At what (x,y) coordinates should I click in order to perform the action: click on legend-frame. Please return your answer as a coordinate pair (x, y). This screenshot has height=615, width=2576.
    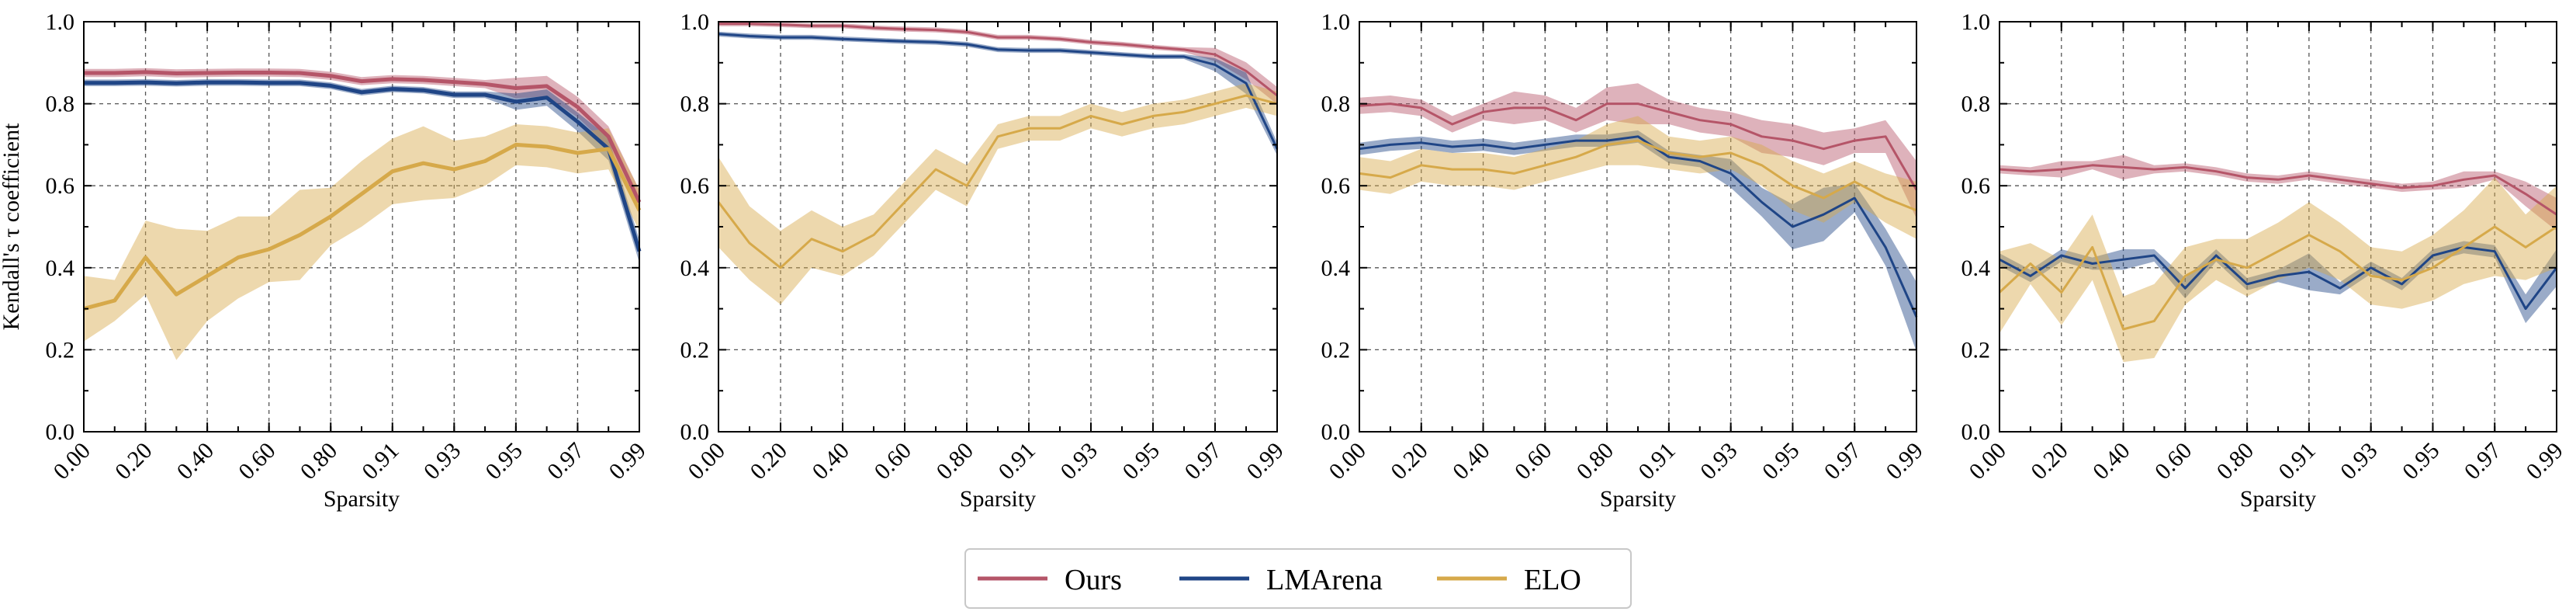
    Looking at the image, I should click on (1298, 578).